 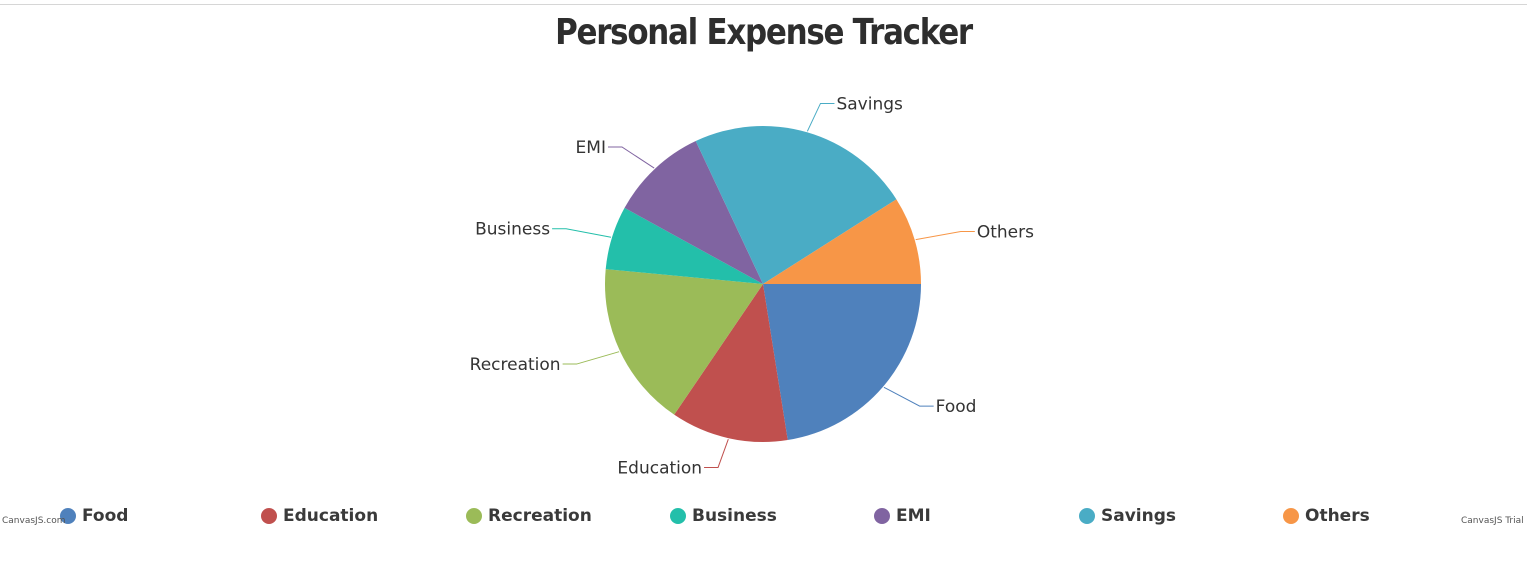 What do you see at coordinates (1005, 233) in the screenshot?
I see `slice-label-others: Others` at bounding box center [1005, 233].